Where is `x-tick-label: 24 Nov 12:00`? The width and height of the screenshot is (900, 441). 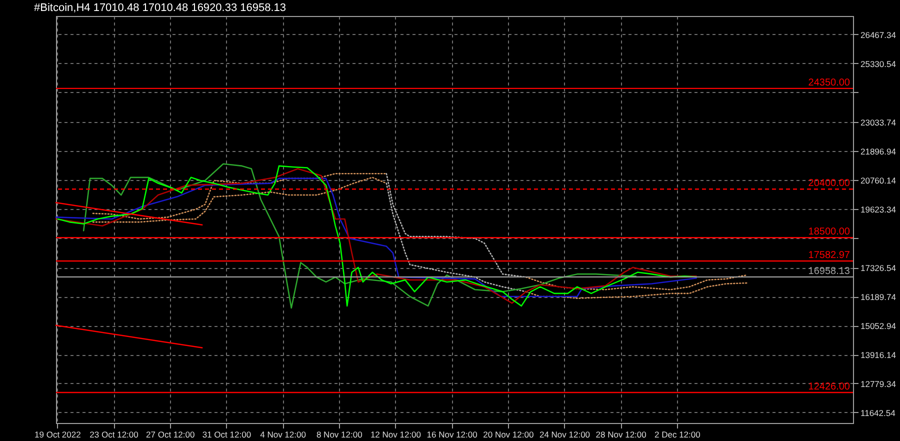
x-tick-label: 24 Nov 12:00 is located at coordinates (564, 435).